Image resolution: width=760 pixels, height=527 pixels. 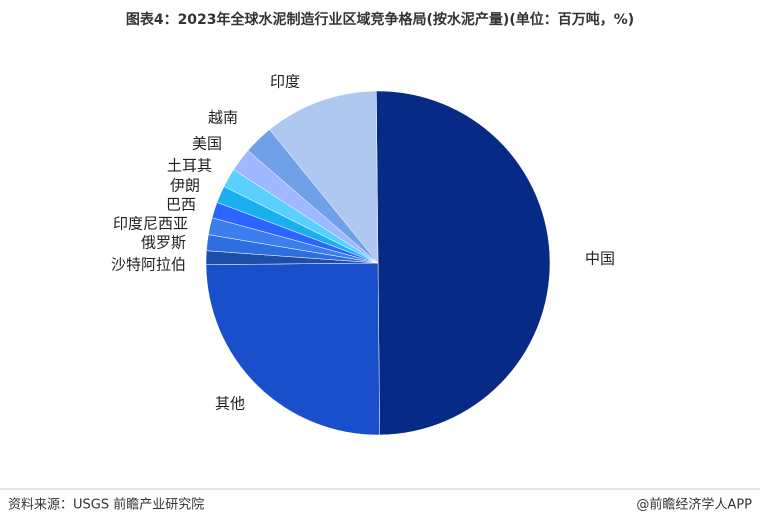 I want to click on footer: @前瞻经济学人APP, so click(x=694, y=505).